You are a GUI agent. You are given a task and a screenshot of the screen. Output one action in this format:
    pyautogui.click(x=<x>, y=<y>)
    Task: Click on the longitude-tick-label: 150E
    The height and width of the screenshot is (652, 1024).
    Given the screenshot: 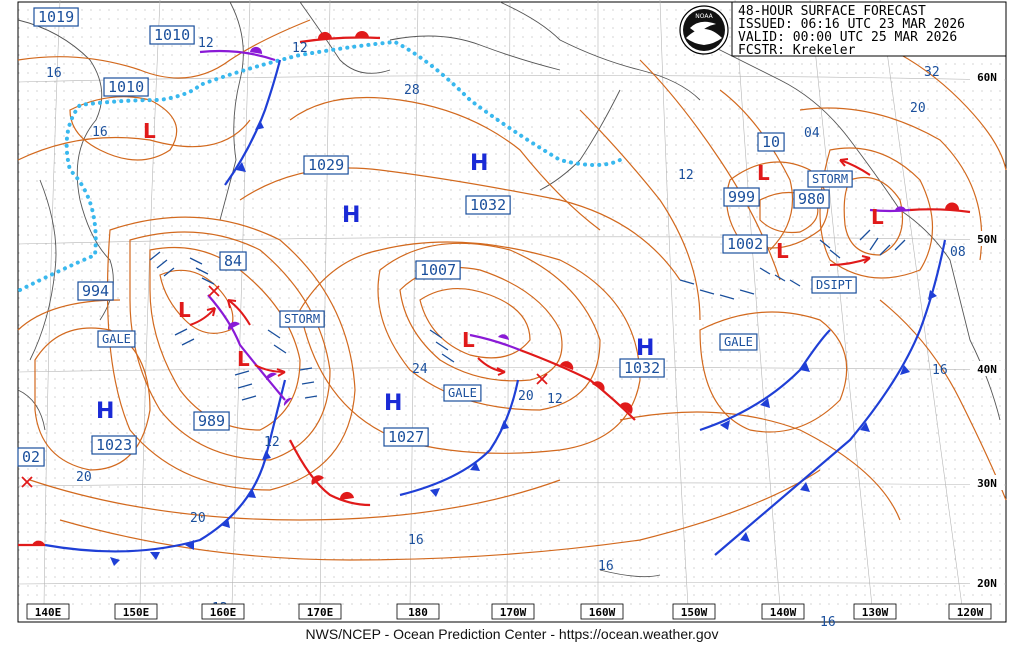 What is the action you would take?
    pyautogui.click(x=136, y=612)
    